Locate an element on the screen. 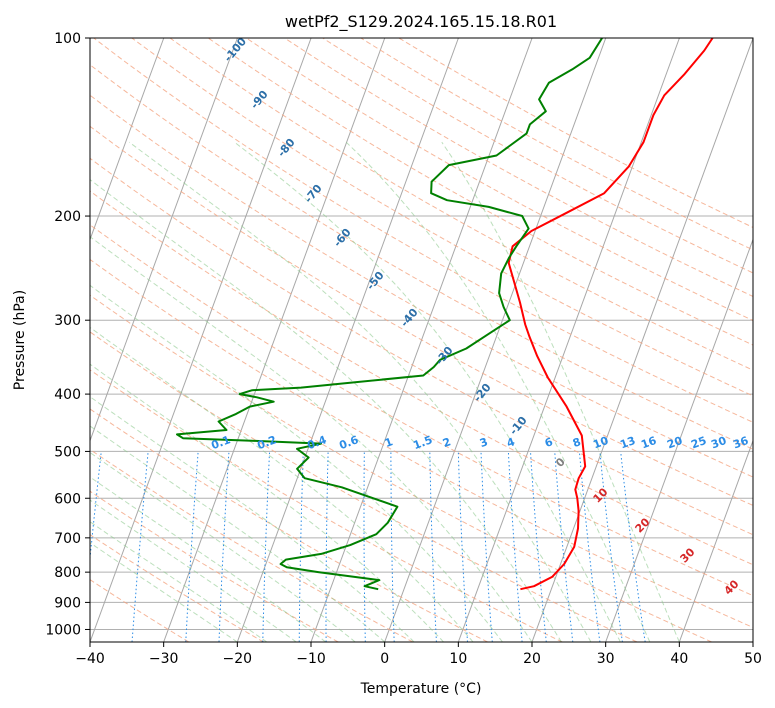  mixing-ratio-label: 8 is located at coordinates (577, 442).